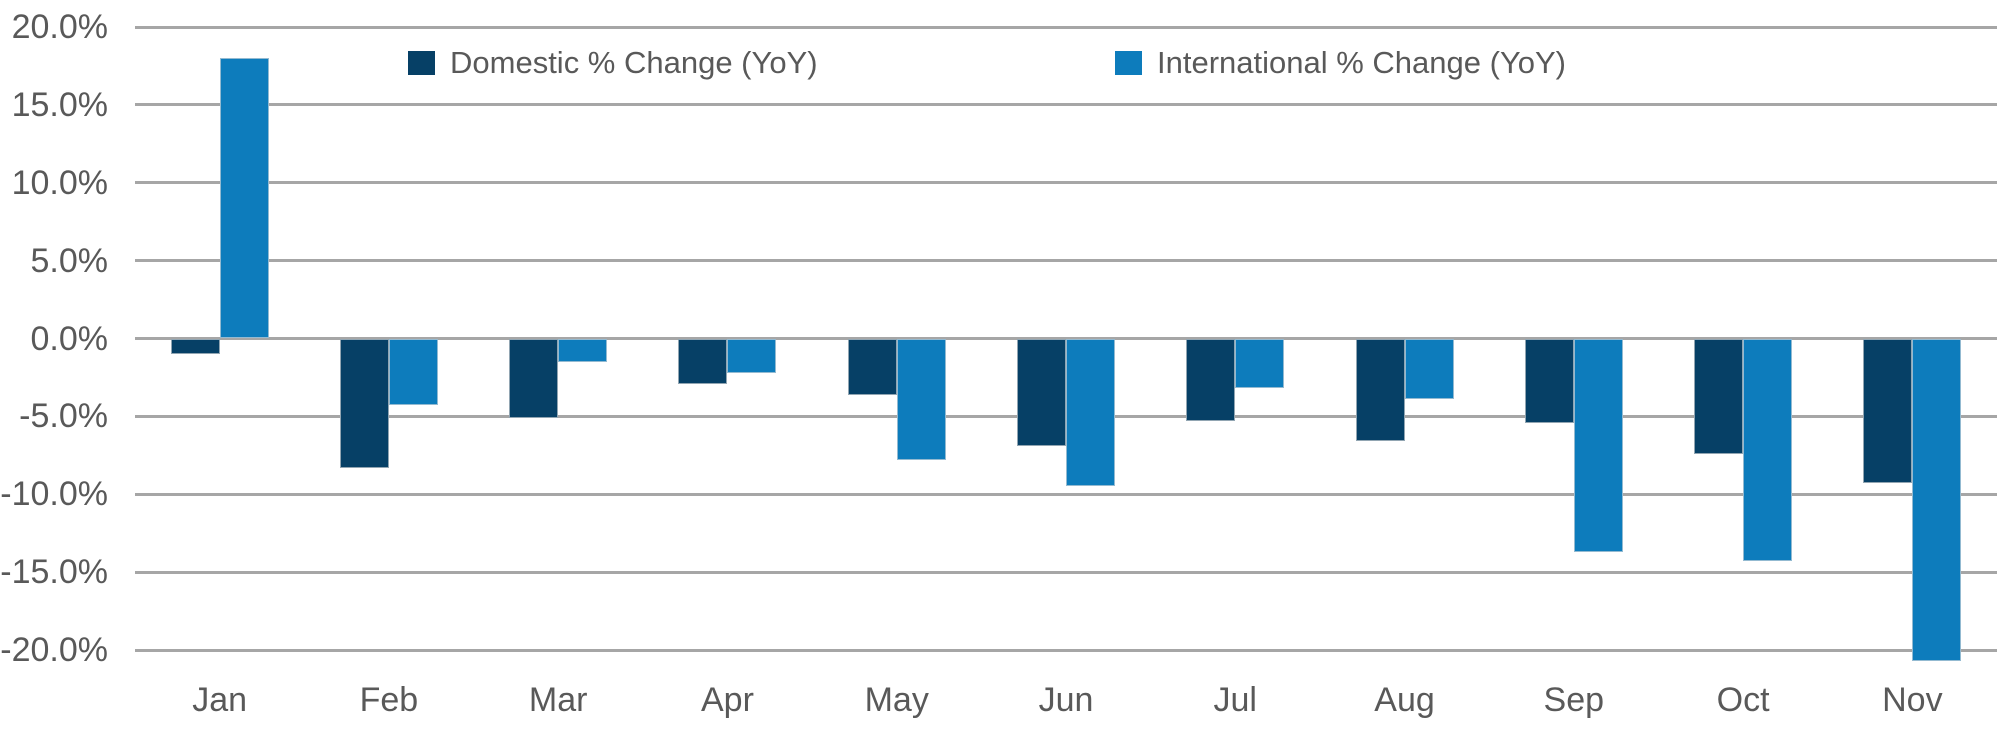 Image resolution: width=2000 pixels, height=734 pixels. What do you see at coordinates (389, 700) in the screenshot?
I see `x-tick-label-feb: Feb` at bounding box center [389, 700].